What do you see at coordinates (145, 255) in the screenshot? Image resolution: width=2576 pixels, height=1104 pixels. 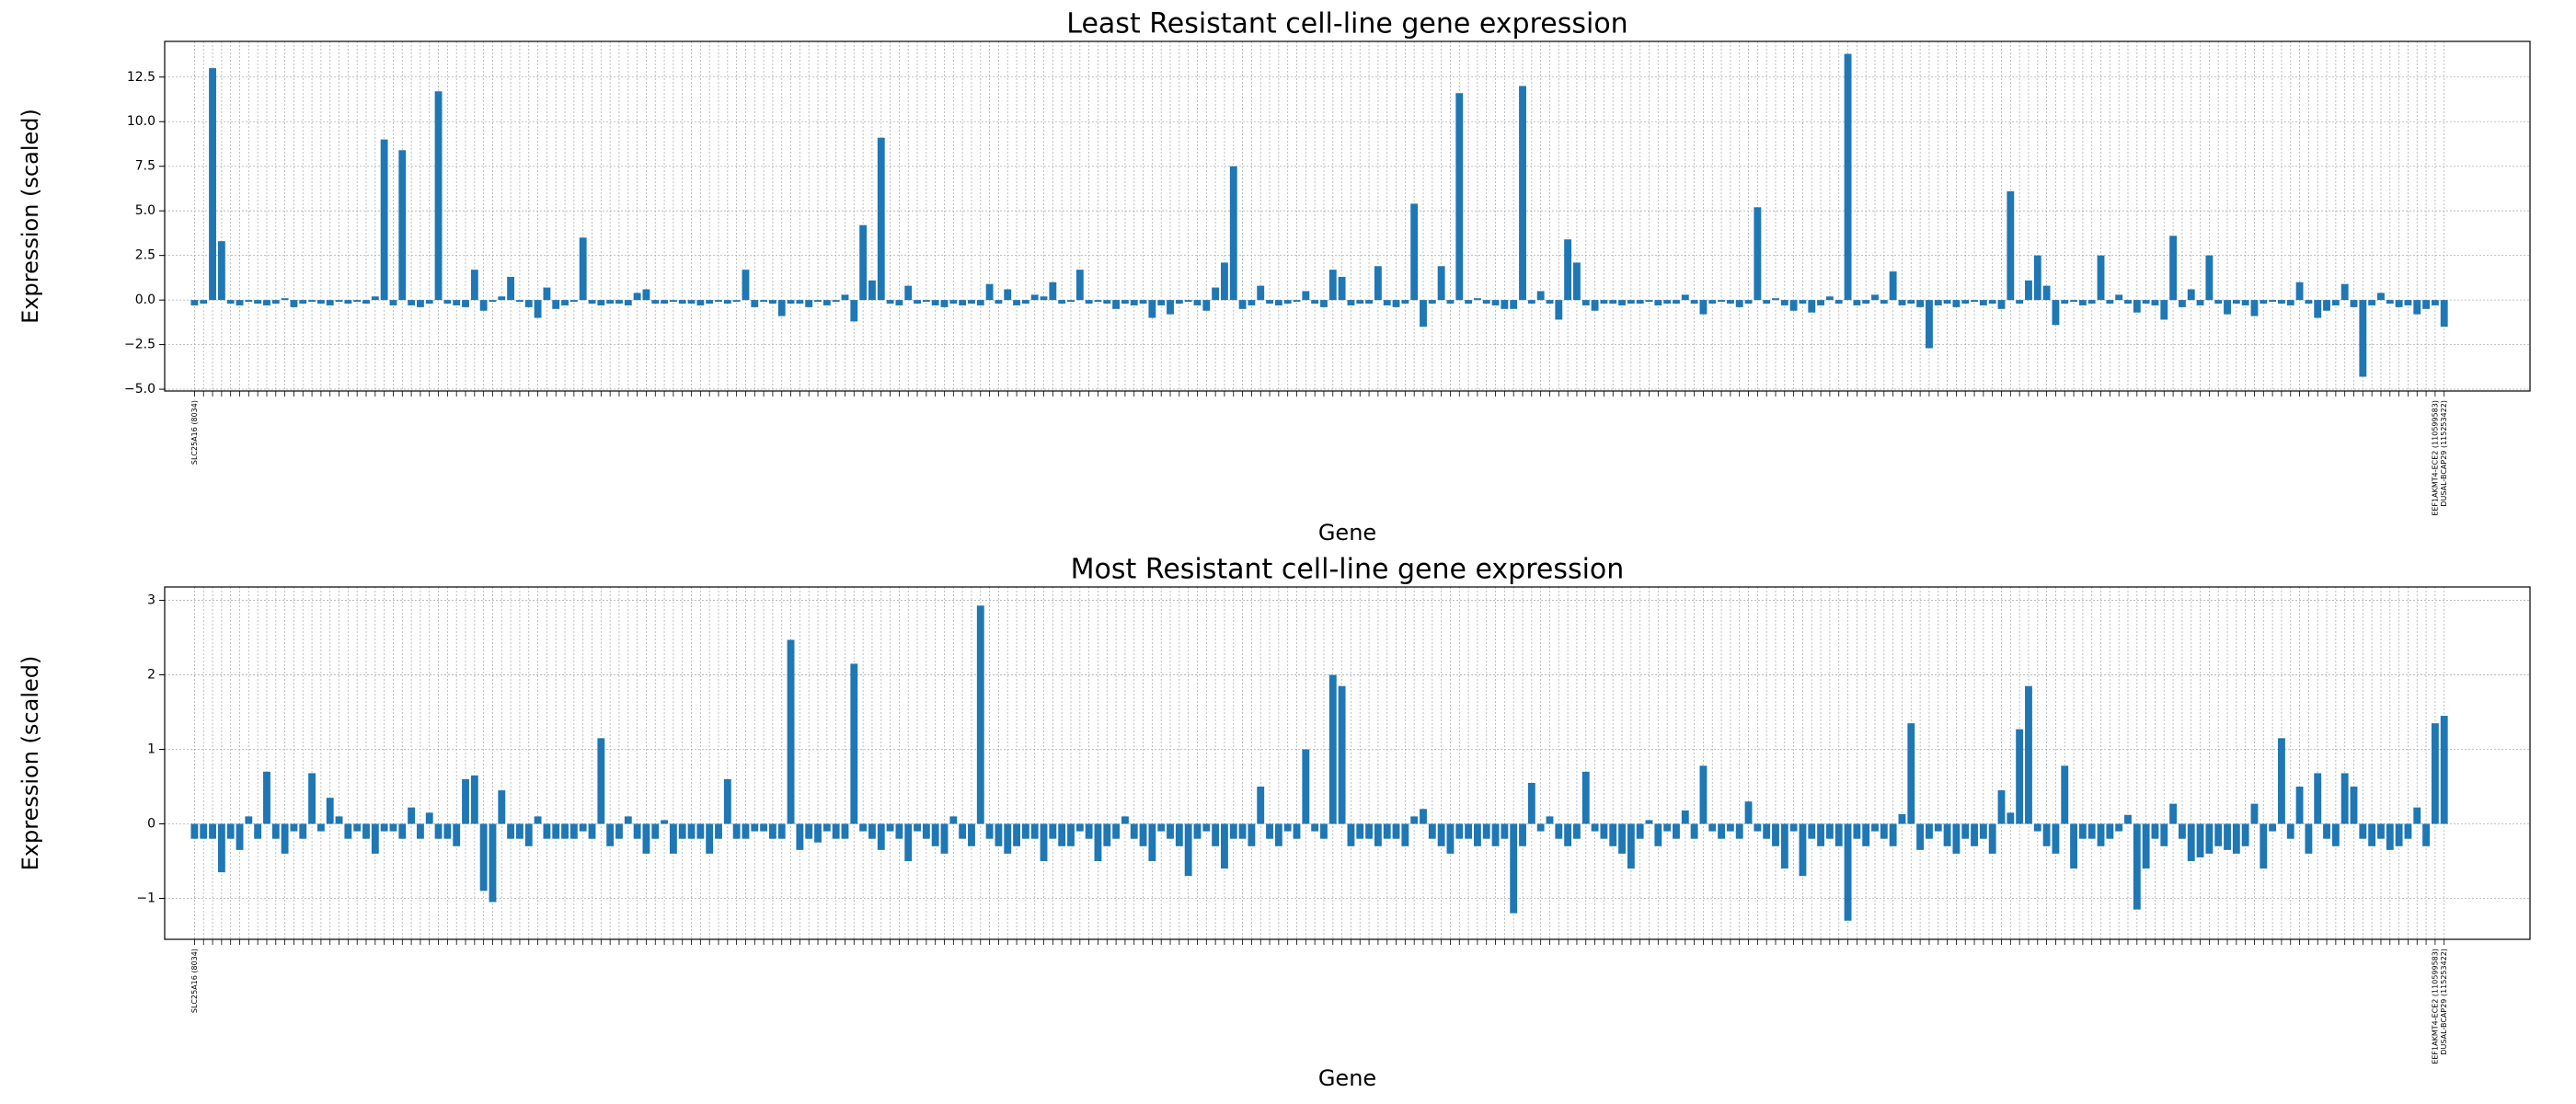 I see `y-tick-label: 2.5` at bounding box center [145, 255].